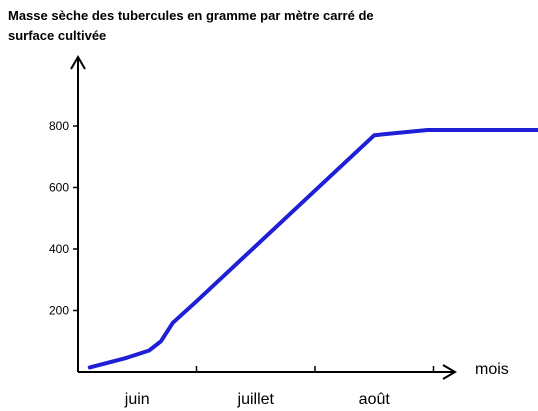  What do you see at coordinates (59, 311) in the screenshot?
I see `y-tick-label: 200` at bounding box center [59, 311].